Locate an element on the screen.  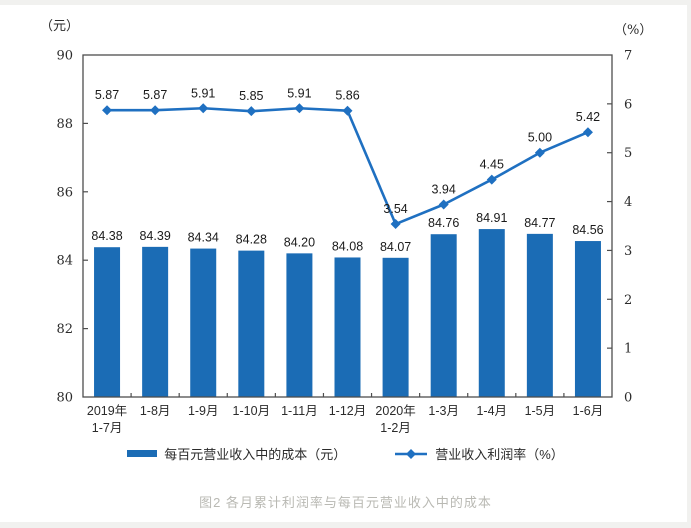
bar-value-label: 84.91 is located at coordinates (491, 218).